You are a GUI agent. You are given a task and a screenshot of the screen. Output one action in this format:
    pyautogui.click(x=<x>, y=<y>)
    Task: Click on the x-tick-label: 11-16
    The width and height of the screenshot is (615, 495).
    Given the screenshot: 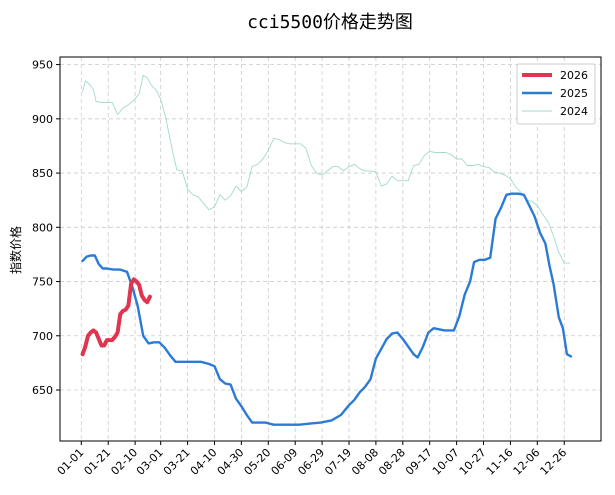 What is the action you would take?
    pyautogui.click(x=500, y=462)
    